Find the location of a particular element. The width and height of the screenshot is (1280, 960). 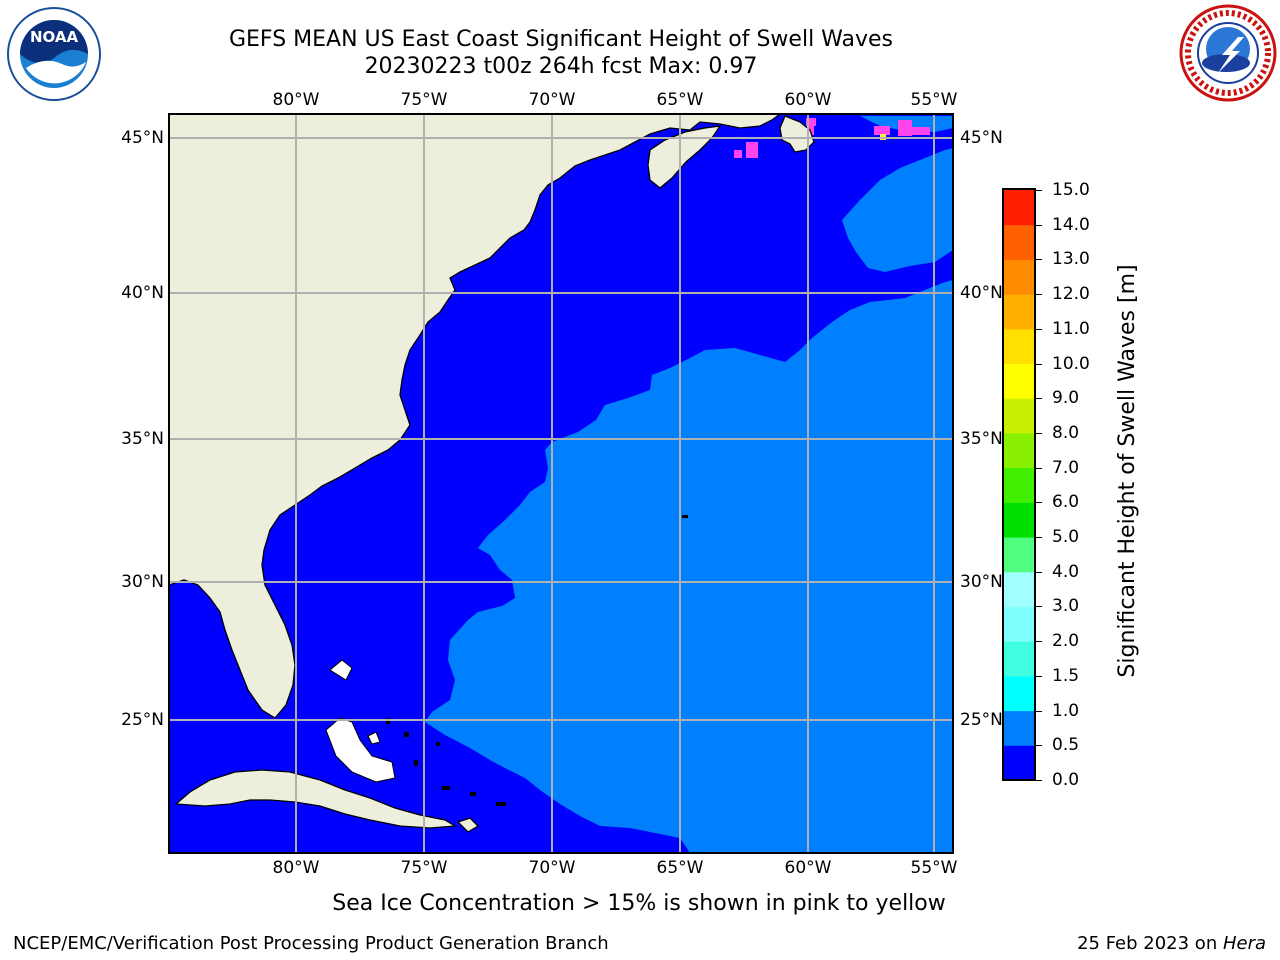

colorbar-tick-label: 6.0 is located at coordinates (1066, 502).